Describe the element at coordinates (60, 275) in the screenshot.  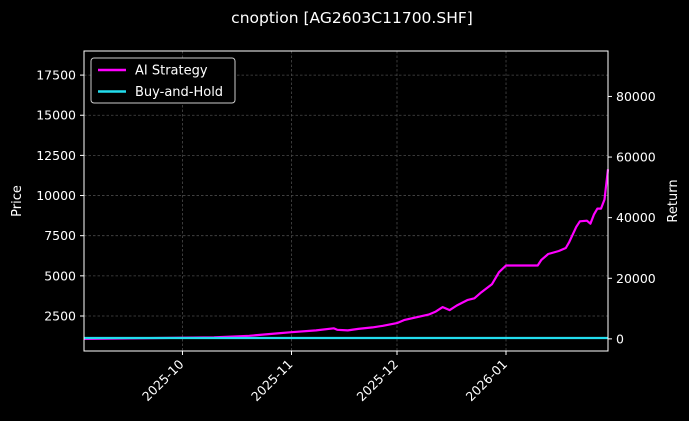
I see `y-tick-label-left: 5000` at that location.